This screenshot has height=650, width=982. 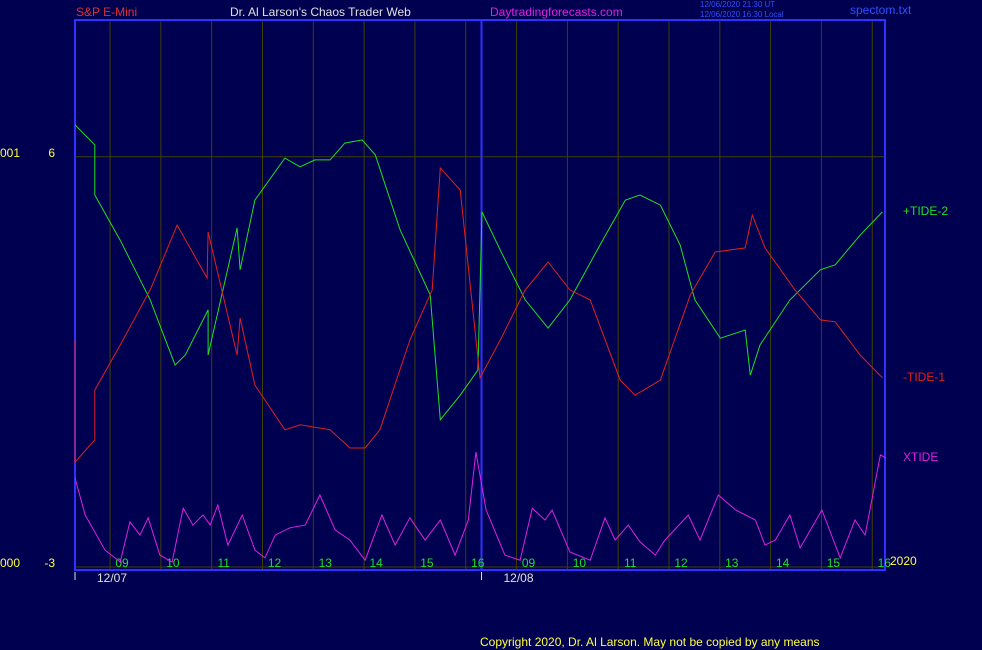 I want to click on series-label: -TIDE-1, so click(x=924, y=377).